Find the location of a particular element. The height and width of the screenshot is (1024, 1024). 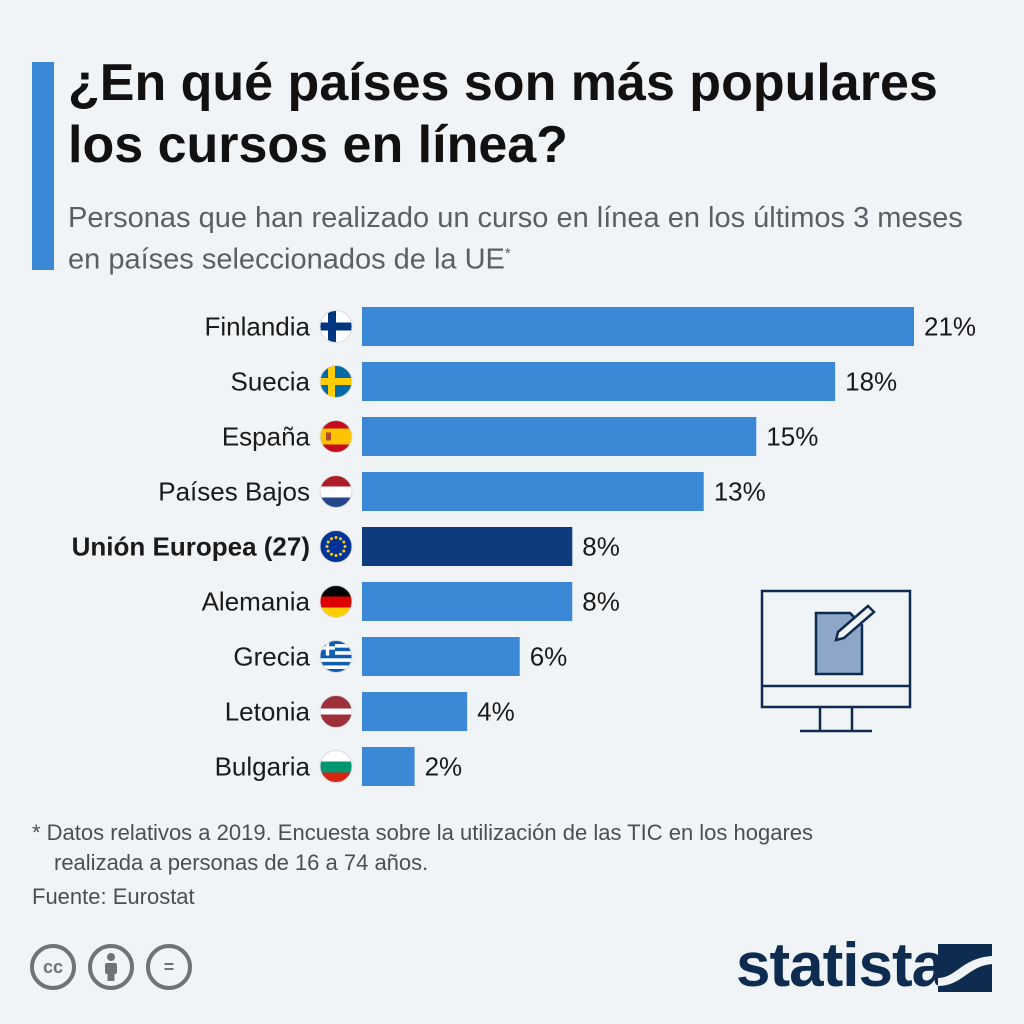

category-label: Países Bajos is located at coordinates (234, 492).